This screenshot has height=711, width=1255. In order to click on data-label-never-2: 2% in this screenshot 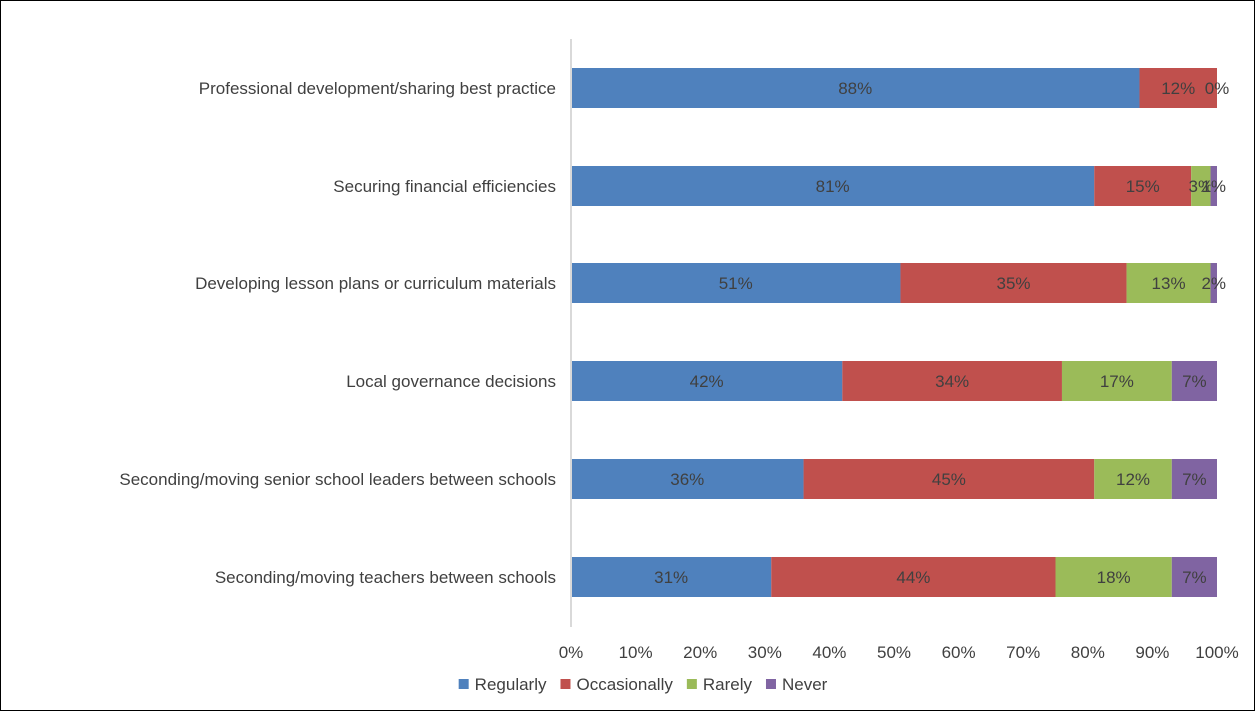, I will do `click(1213, 283)`.